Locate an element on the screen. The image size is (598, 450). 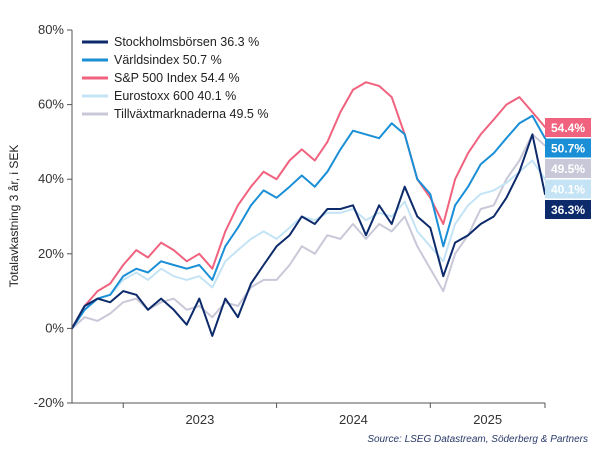
end-label: 40.1% is located at coordinates (568, 190).